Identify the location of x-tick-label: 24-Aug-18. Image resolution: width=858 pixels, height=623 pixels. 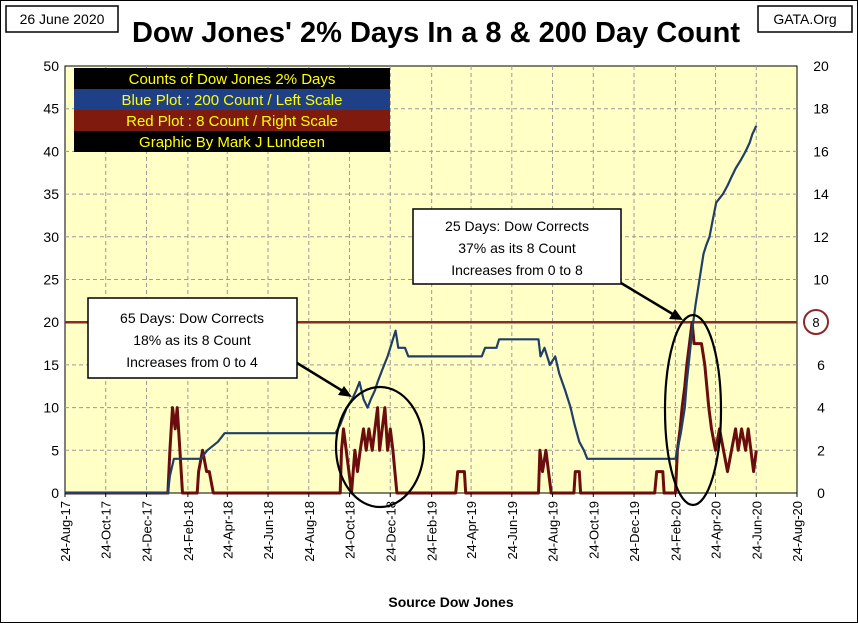
(309, 531).